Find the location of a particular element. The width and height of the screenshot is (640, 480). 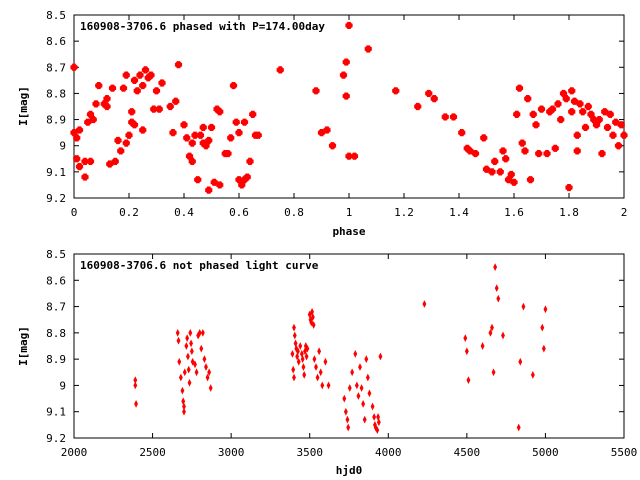

phased-x-tick-label: 1.4 is located at coordinates (459, 212).